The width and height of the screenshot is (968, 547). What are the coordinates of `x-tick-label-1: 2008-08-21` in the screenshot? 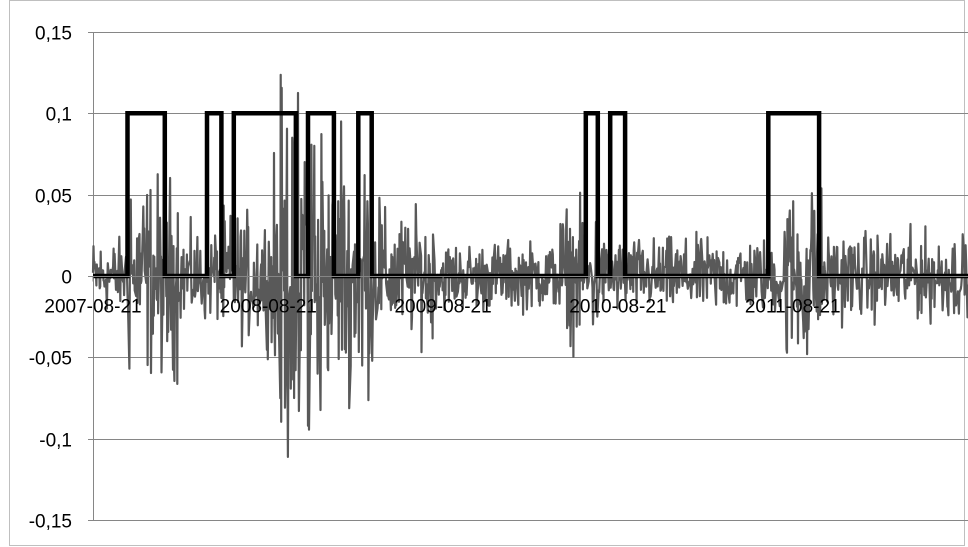 It's located at (268, 307).